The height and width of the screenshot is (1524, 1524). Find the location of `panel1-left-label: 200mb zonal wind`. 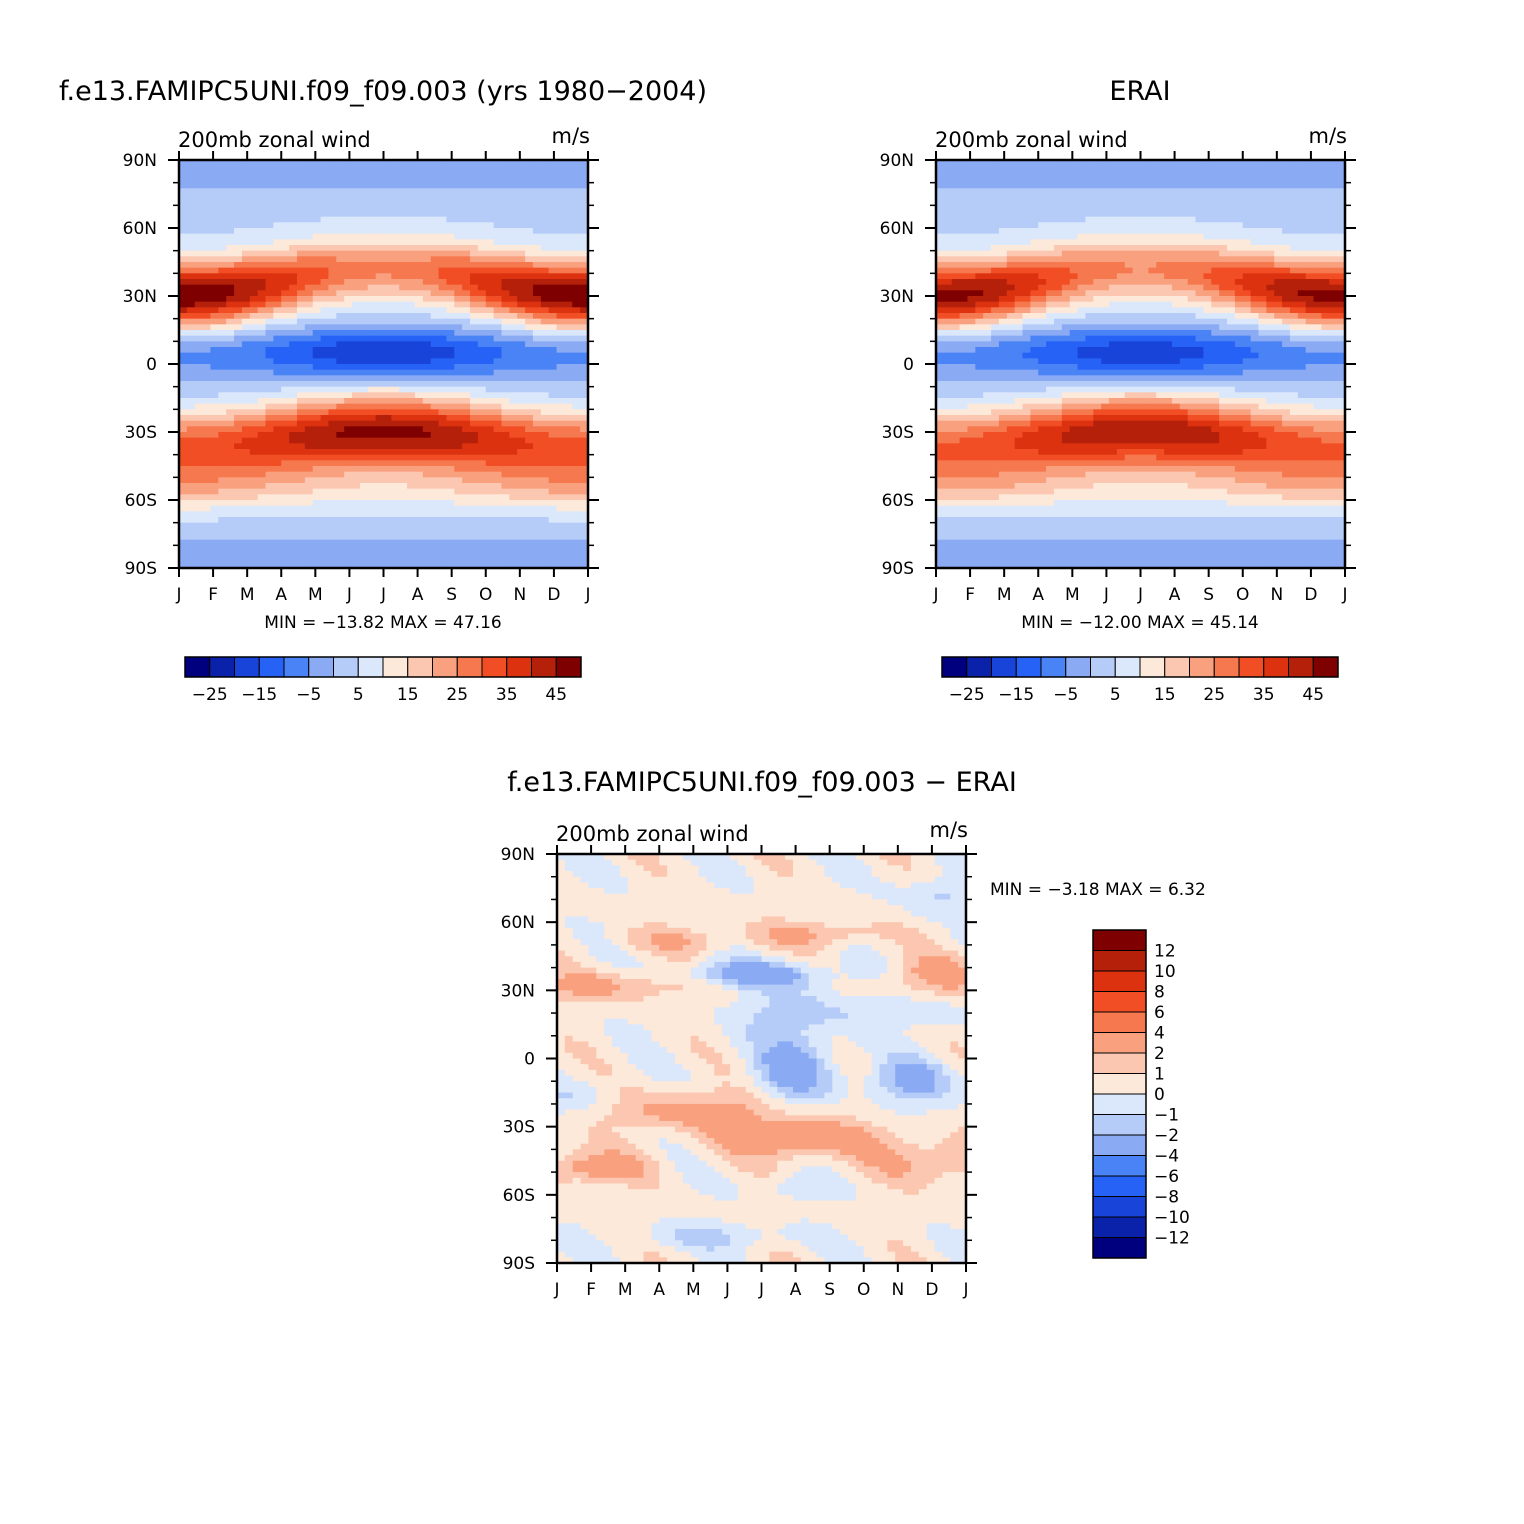

panel1-left-label: 200mb zonal wind is located at coordinates (274, 140).